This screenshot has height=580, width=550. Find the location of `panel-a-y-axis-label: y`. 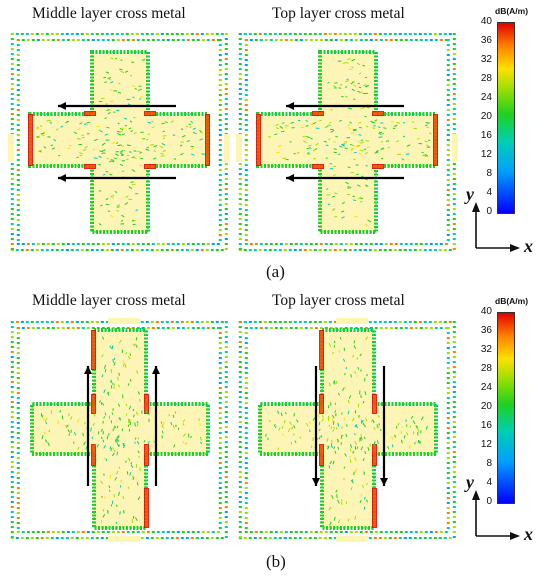

panel-a-y-axis-label: y is located at coordinates (470, 194).